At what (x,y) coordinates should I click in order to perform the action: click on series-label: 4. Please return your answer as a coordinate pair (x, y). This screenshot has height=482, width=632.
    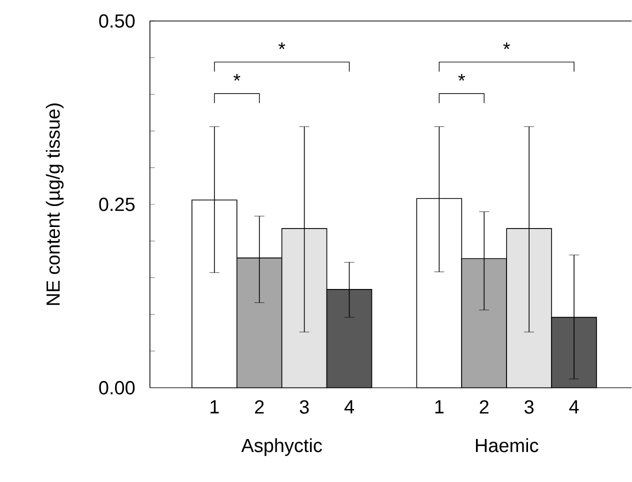
    Looking at the image, I should click on (349, 407).